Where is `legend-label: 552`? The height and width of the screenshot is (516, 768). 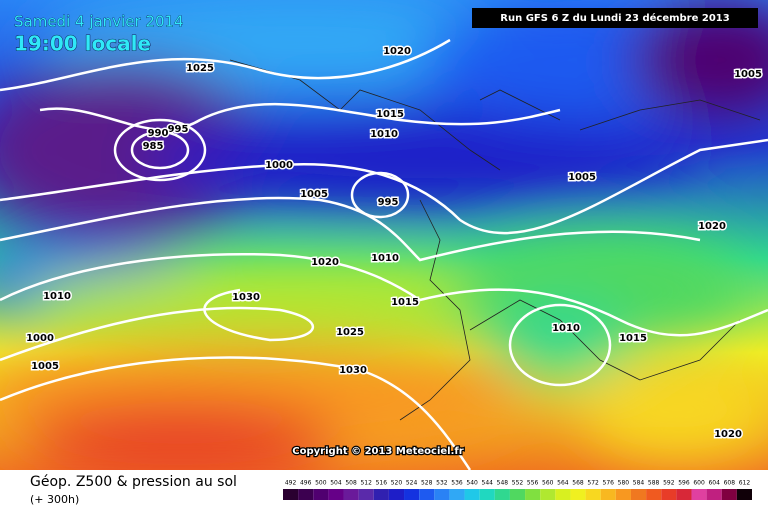
legend-label: 552 is located at coordinates (518, 483).